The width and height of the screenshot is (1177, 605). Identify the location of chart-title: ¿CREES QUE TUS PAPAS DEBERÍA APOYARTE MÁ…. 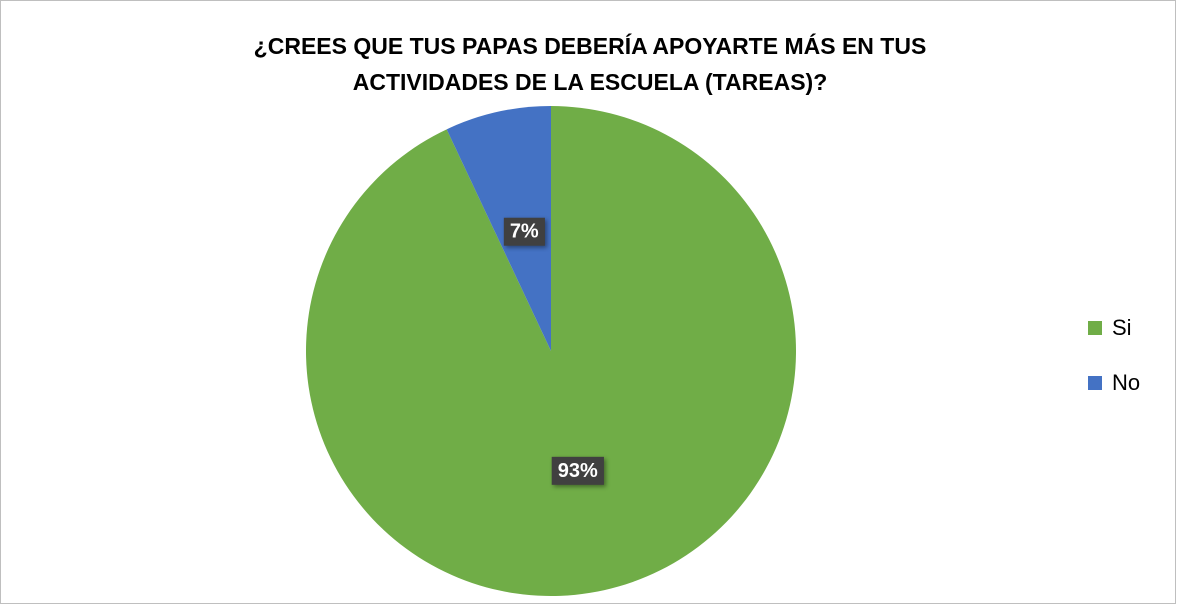
(590, 45).